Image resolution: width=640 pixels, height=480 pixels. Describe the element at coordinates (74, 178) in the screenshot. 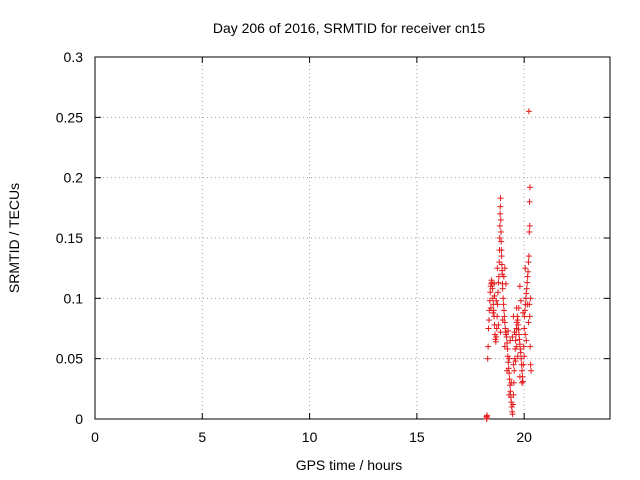

I see `y-tick-label: 0.2` at that location.